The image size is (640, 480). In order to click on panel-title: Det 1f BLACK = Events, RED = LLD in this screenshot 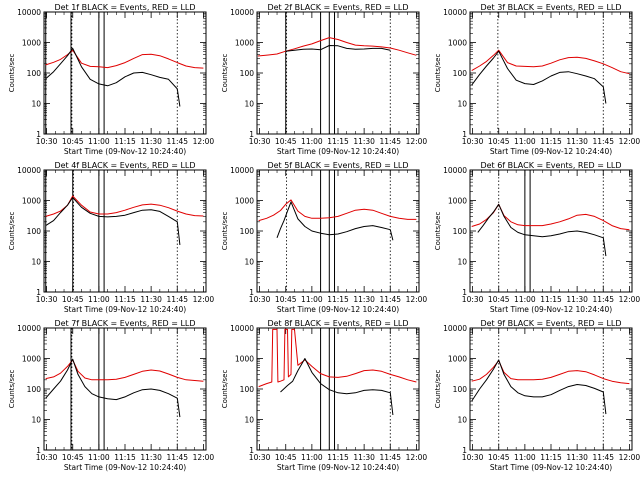, I will do `click(124, 7)`.